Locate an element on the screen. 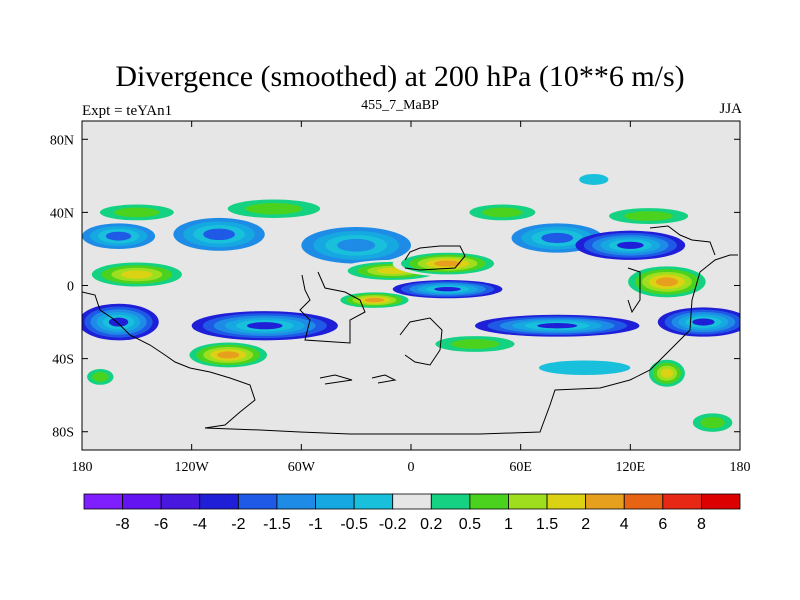 The height and width of the screenshot is (600, 800). y-tick-label: 0 is located at coordinates (70, 287).